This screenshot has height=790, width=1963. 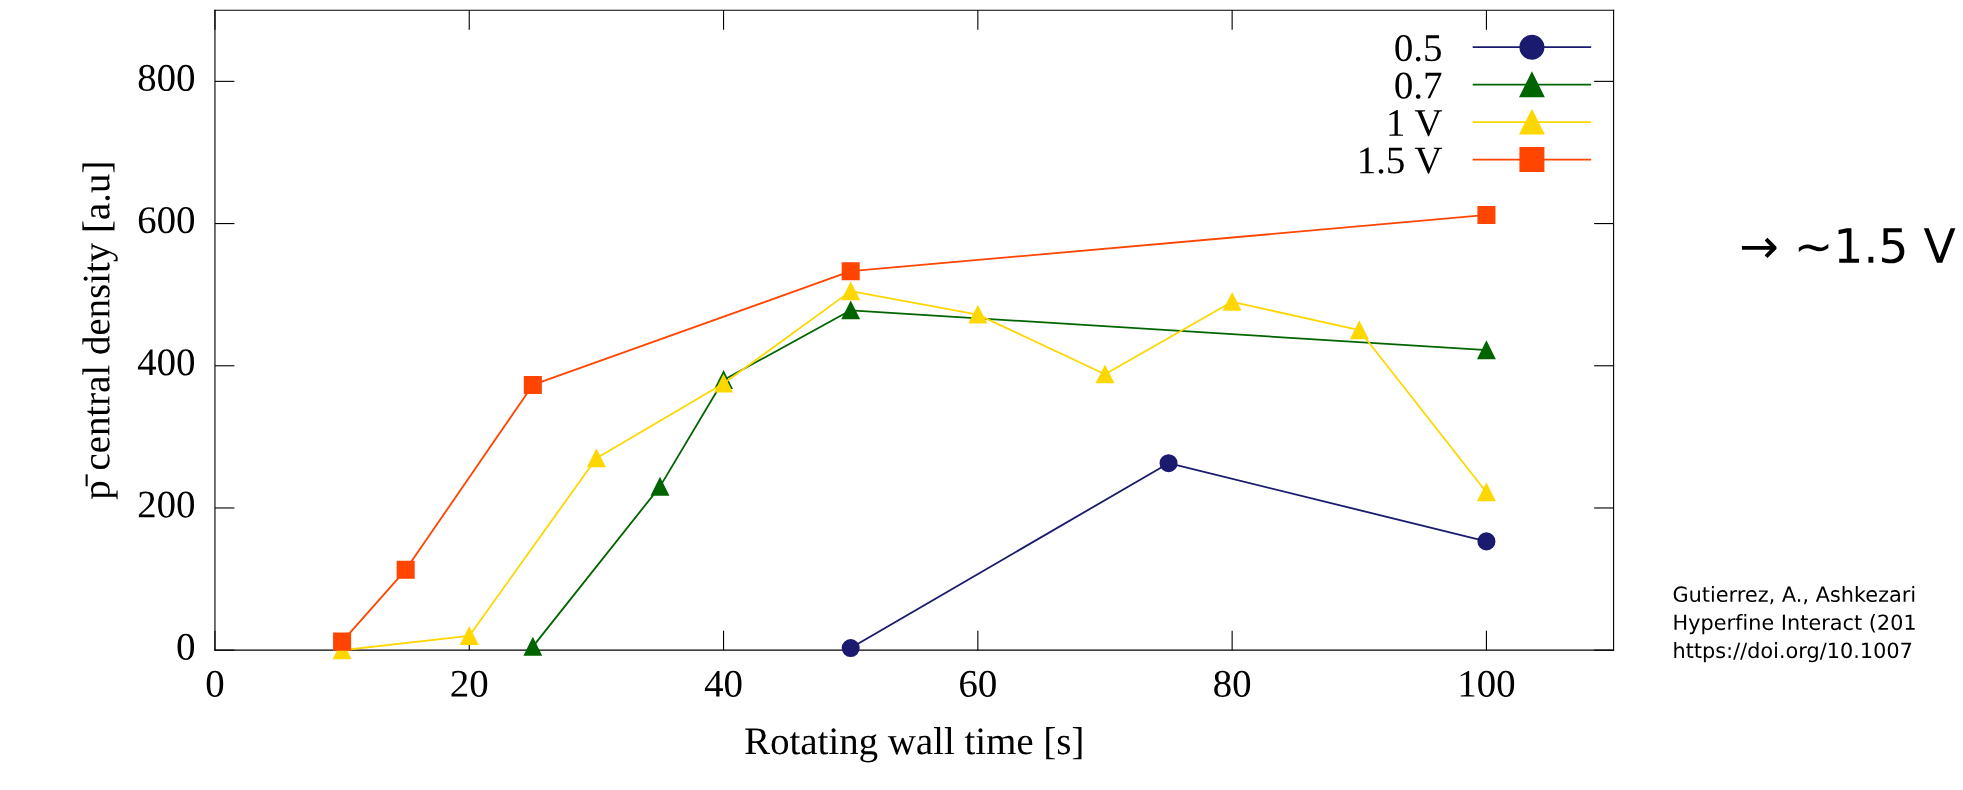 I want to click on x-tick-label: 80, so click(x=1232, y=683).